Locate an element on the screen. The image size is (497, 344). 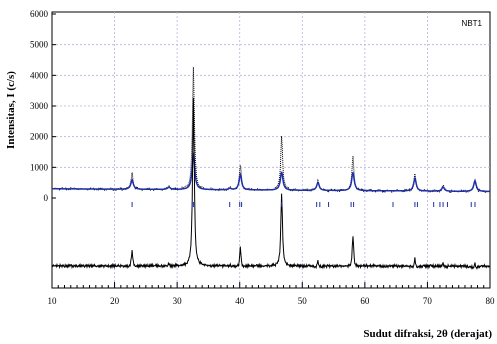
y-tick-label: 4000 is located at coordinates (39, 75).